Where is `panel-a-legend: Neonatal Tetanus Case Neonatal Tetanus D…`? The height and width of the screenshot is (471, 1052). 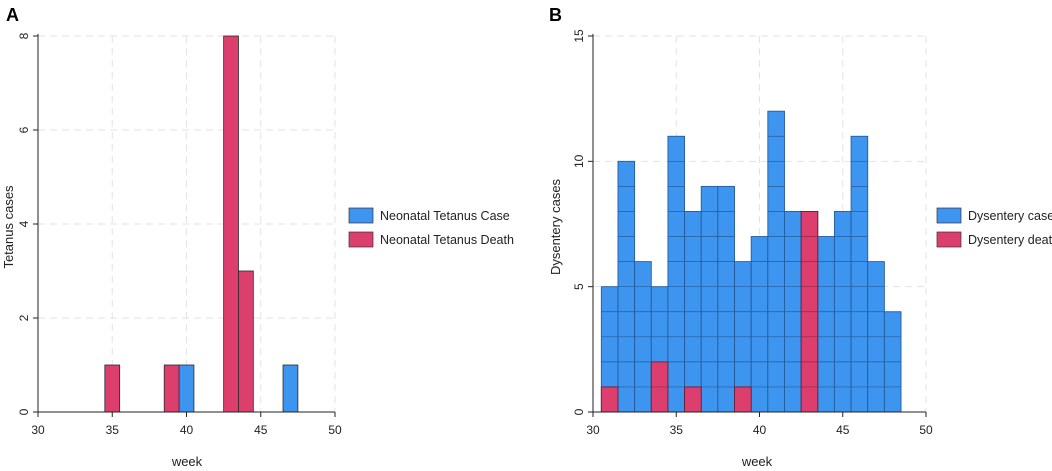
panel-a-legend: Neonatal Tetanus Case Neonatal Tetanus D… is located at coordinates (431, 227).